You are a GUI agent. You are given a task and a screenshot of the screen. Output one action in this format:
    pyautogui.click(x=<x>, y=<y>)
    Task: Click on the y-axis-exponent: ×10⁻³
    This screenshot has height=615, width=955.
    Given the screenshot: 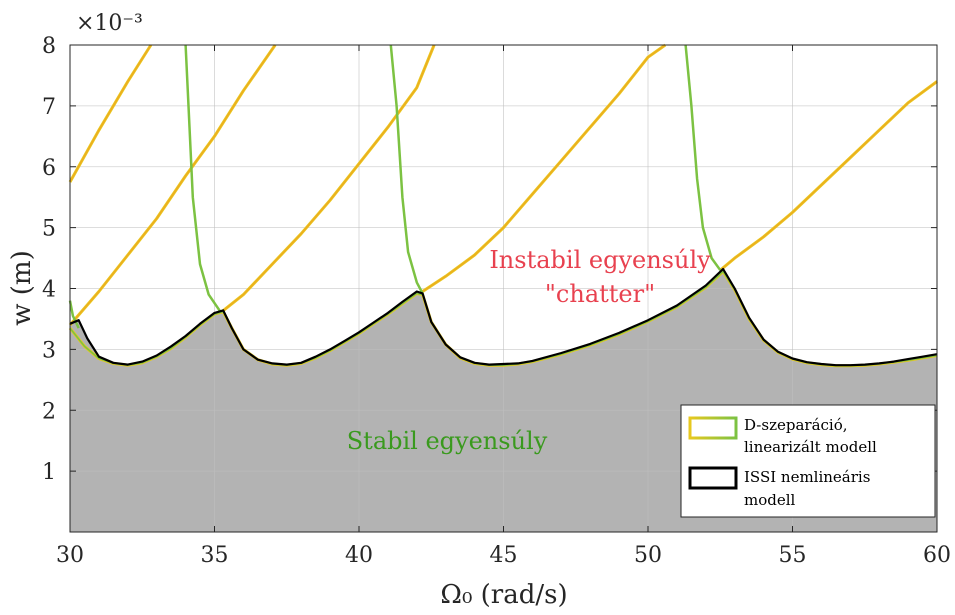 What is the action you would take?
    pyautogui.click(x=109, y=23)
    